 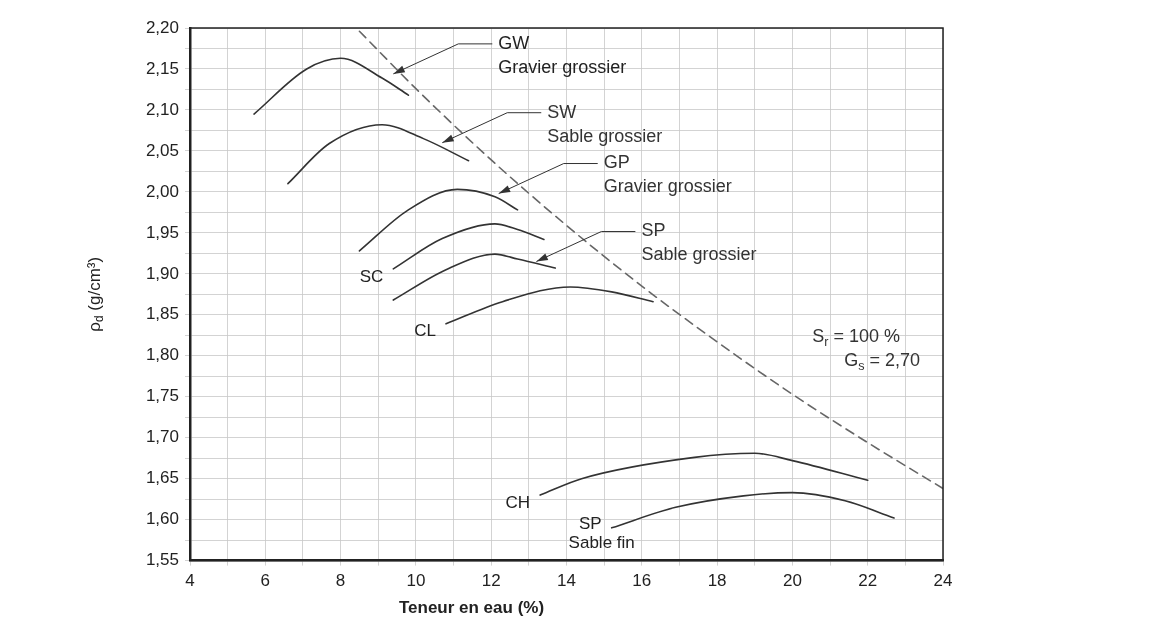 What do you see at coordinates (471, 608) in the screenshot?
I see `x-axis-title: Teneur en eau (%)` at bounding box center [471, 608].